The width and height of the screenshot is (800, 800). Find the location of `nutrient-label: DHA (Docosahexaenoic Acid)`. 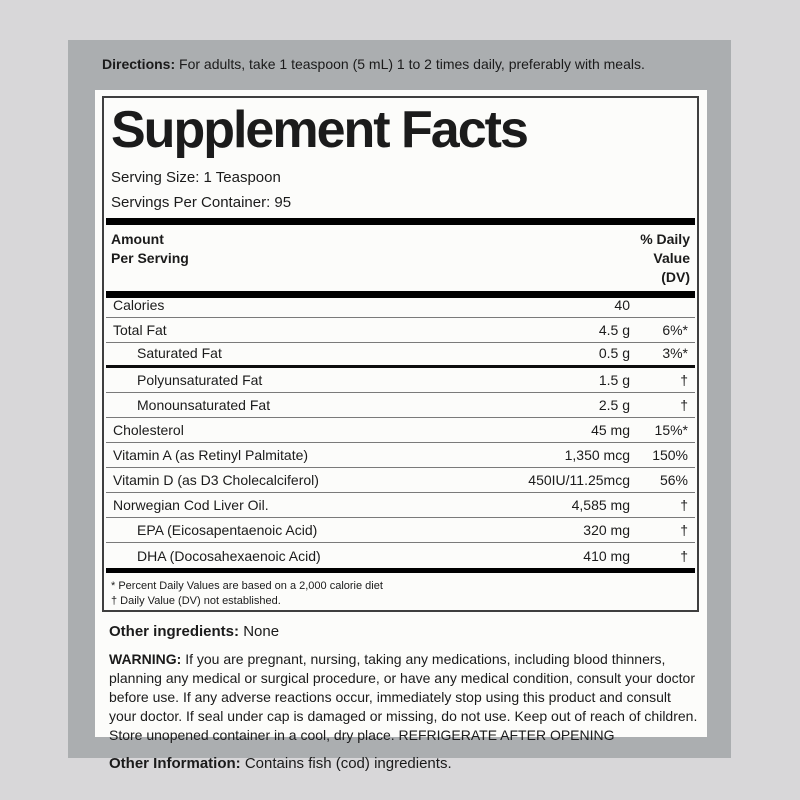

nutrient-label: DHA (Docosahexaenoic Acid) is located at coordinates (229, 556).